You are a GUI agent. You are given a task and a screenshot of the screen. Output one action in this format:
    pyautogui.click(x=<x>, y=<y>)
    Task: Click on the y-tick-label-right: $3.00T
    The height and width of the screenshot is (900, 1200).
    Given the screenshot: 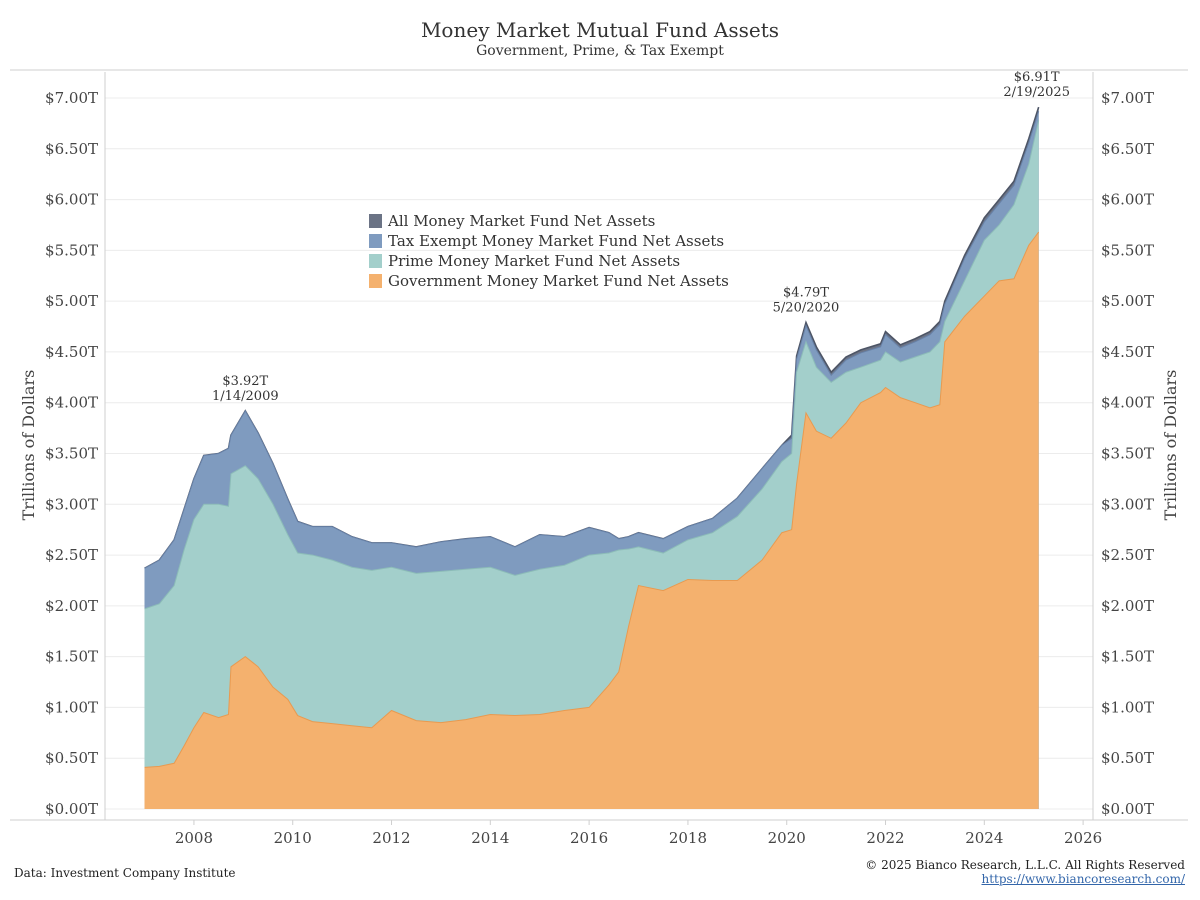 What is the action you would take?
    pyautogui.click(x=1127, y=504)
    